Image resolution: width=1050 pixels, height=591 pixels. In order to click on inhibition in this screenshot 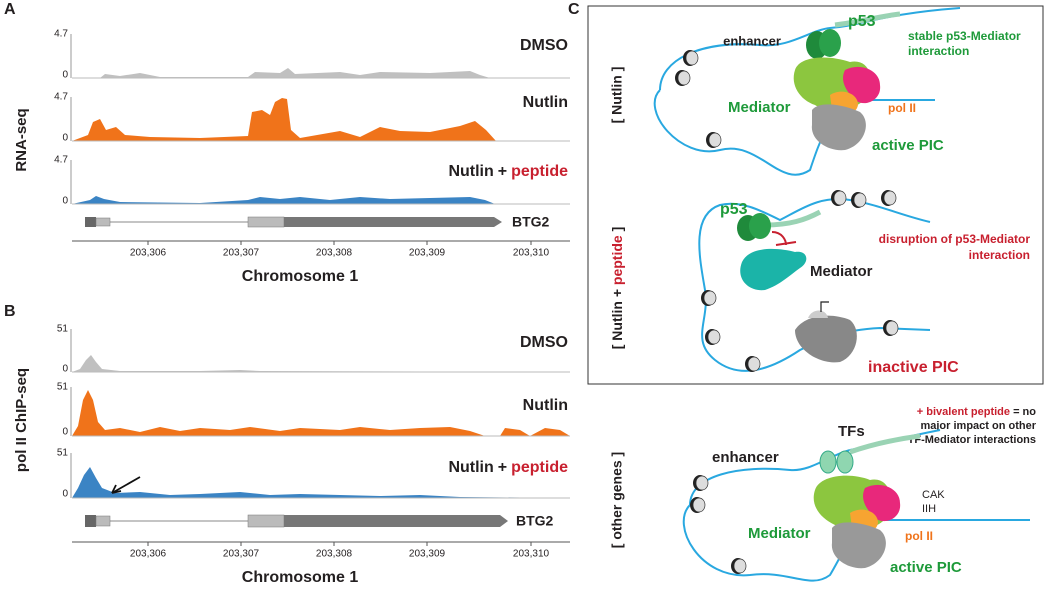, I will do `click(784, 238)`.